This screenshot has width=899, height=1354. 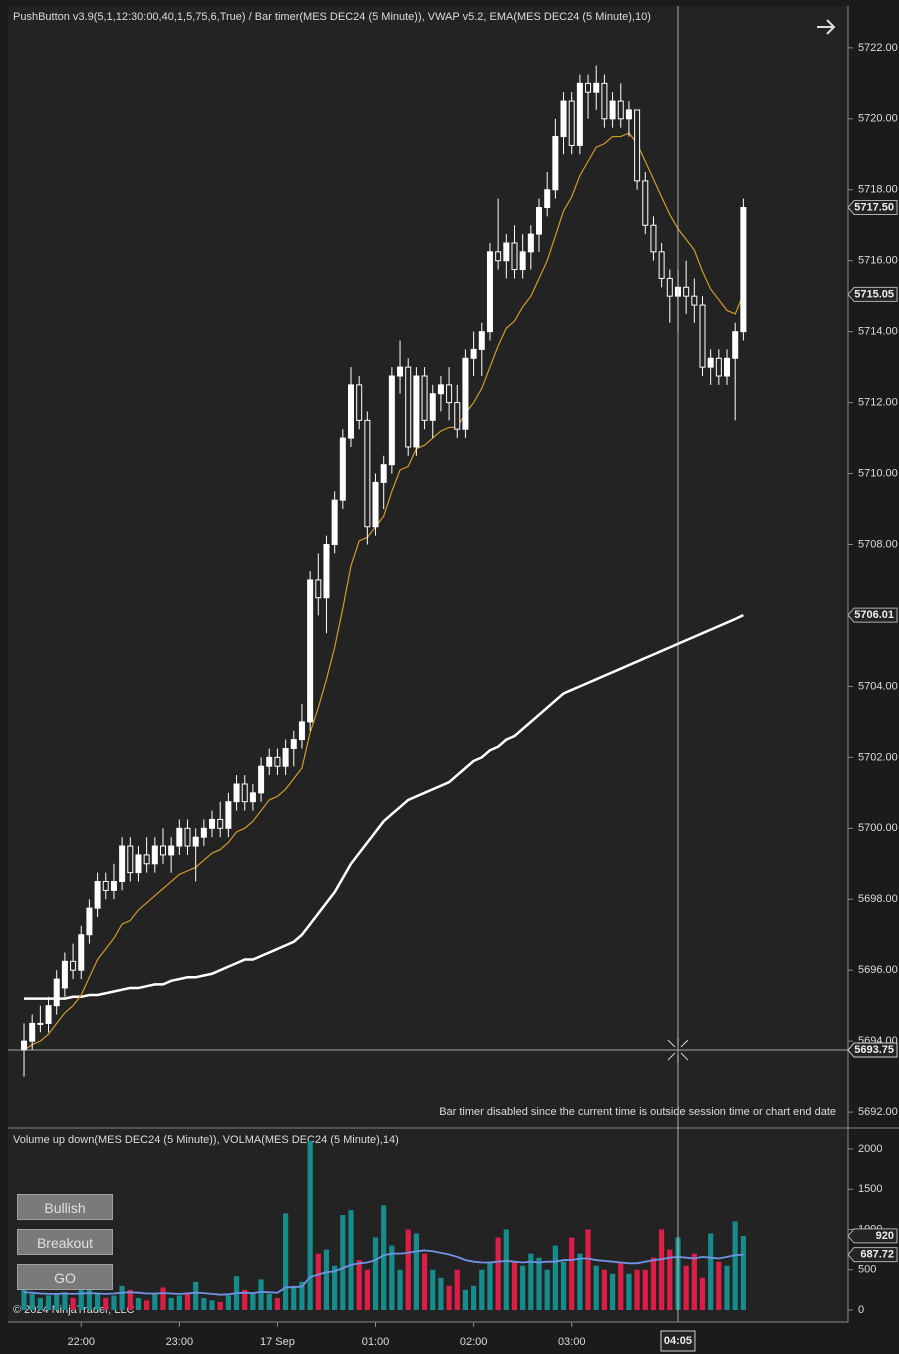 What do you see at coordinates (861, 1310) in the screenshot?
I see `y-tick-label: 0` at bounding box center [861, 1310].